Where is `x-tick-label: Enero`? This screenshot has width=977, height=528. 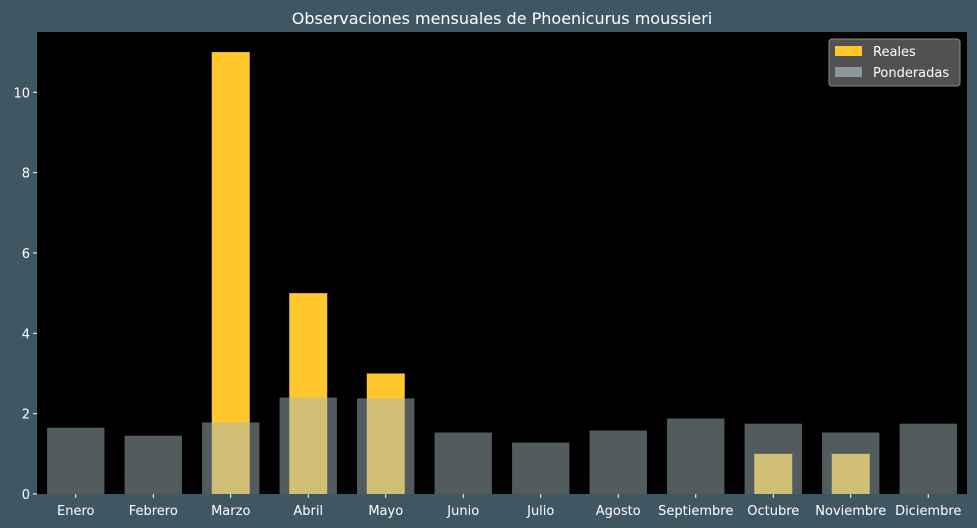 x-tick-label: Enero is located at coordinates (76, 511).